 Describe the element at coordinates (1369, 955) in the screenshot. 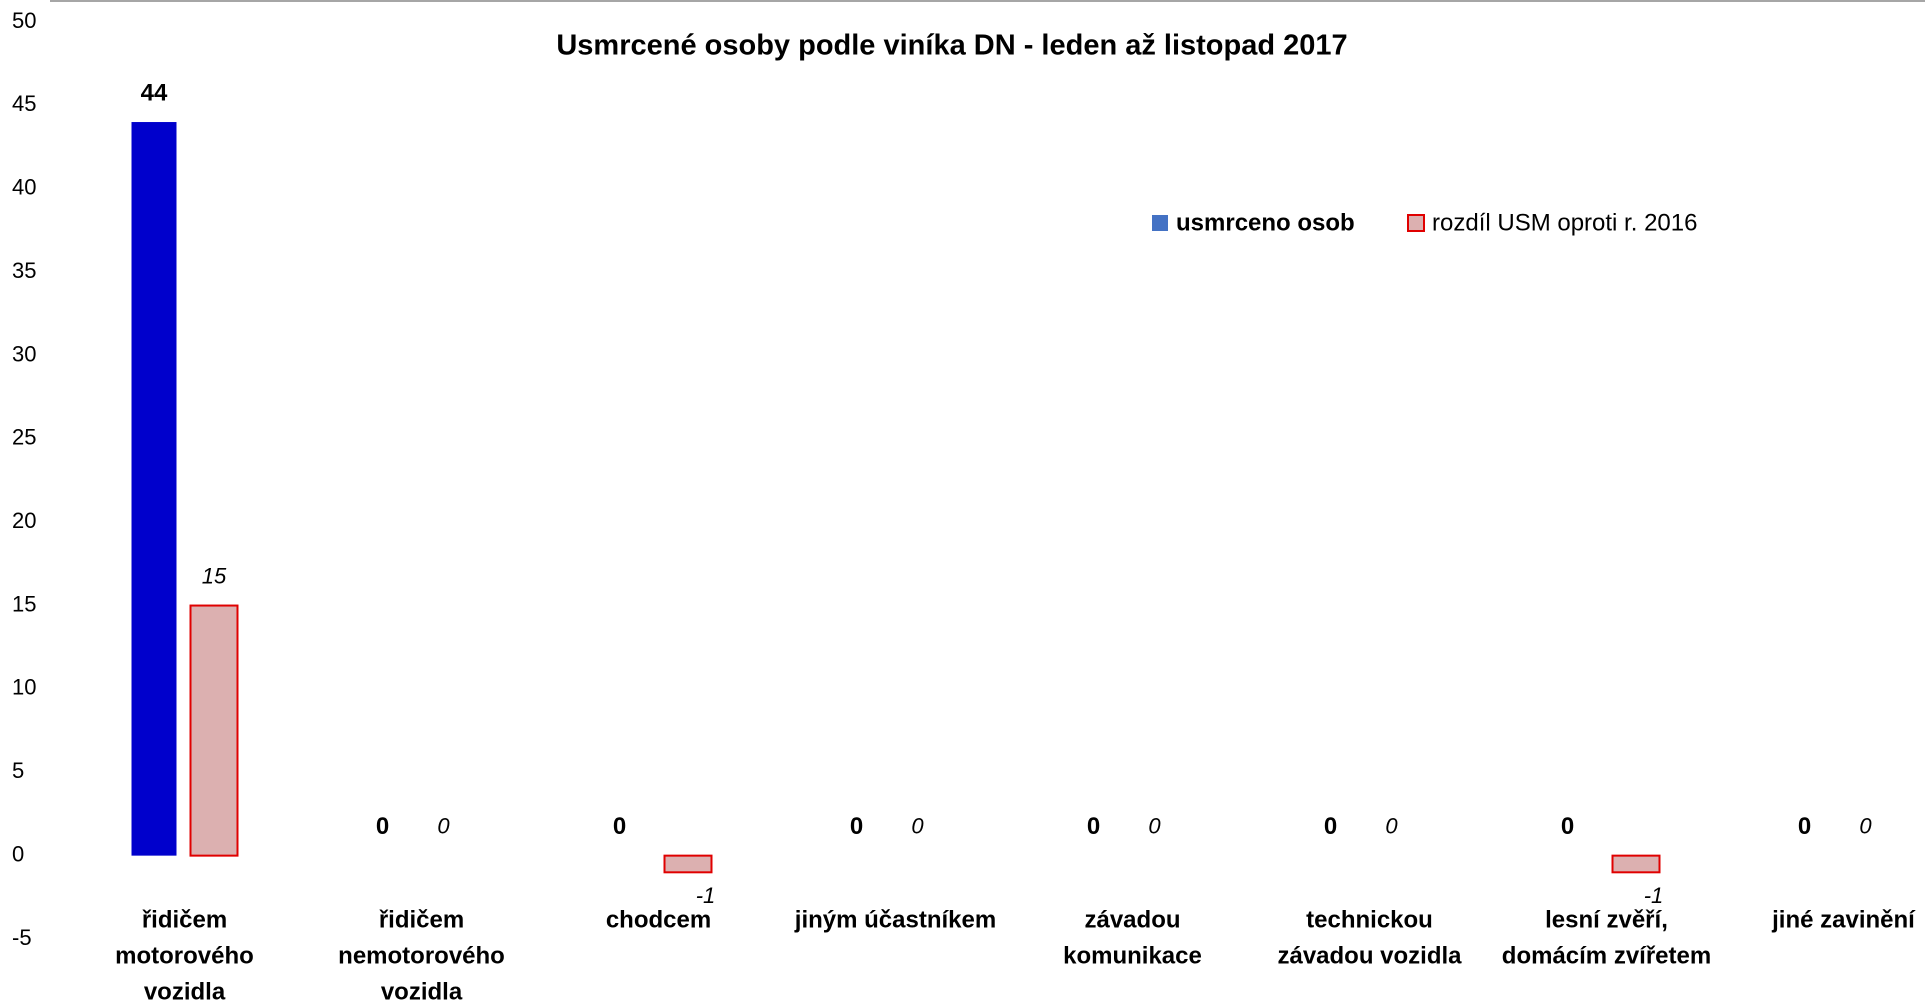

I see `x-tick-label: závadou vozidla` at that location.